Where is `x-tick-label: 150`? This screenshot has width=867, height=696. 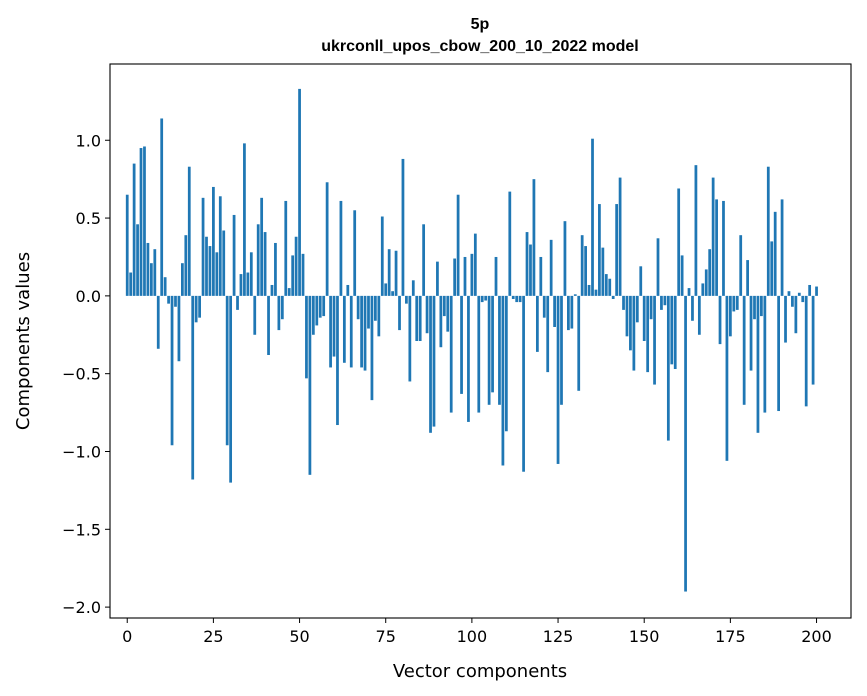
x-tick-label: 150 is located at coordinates (644, 636).